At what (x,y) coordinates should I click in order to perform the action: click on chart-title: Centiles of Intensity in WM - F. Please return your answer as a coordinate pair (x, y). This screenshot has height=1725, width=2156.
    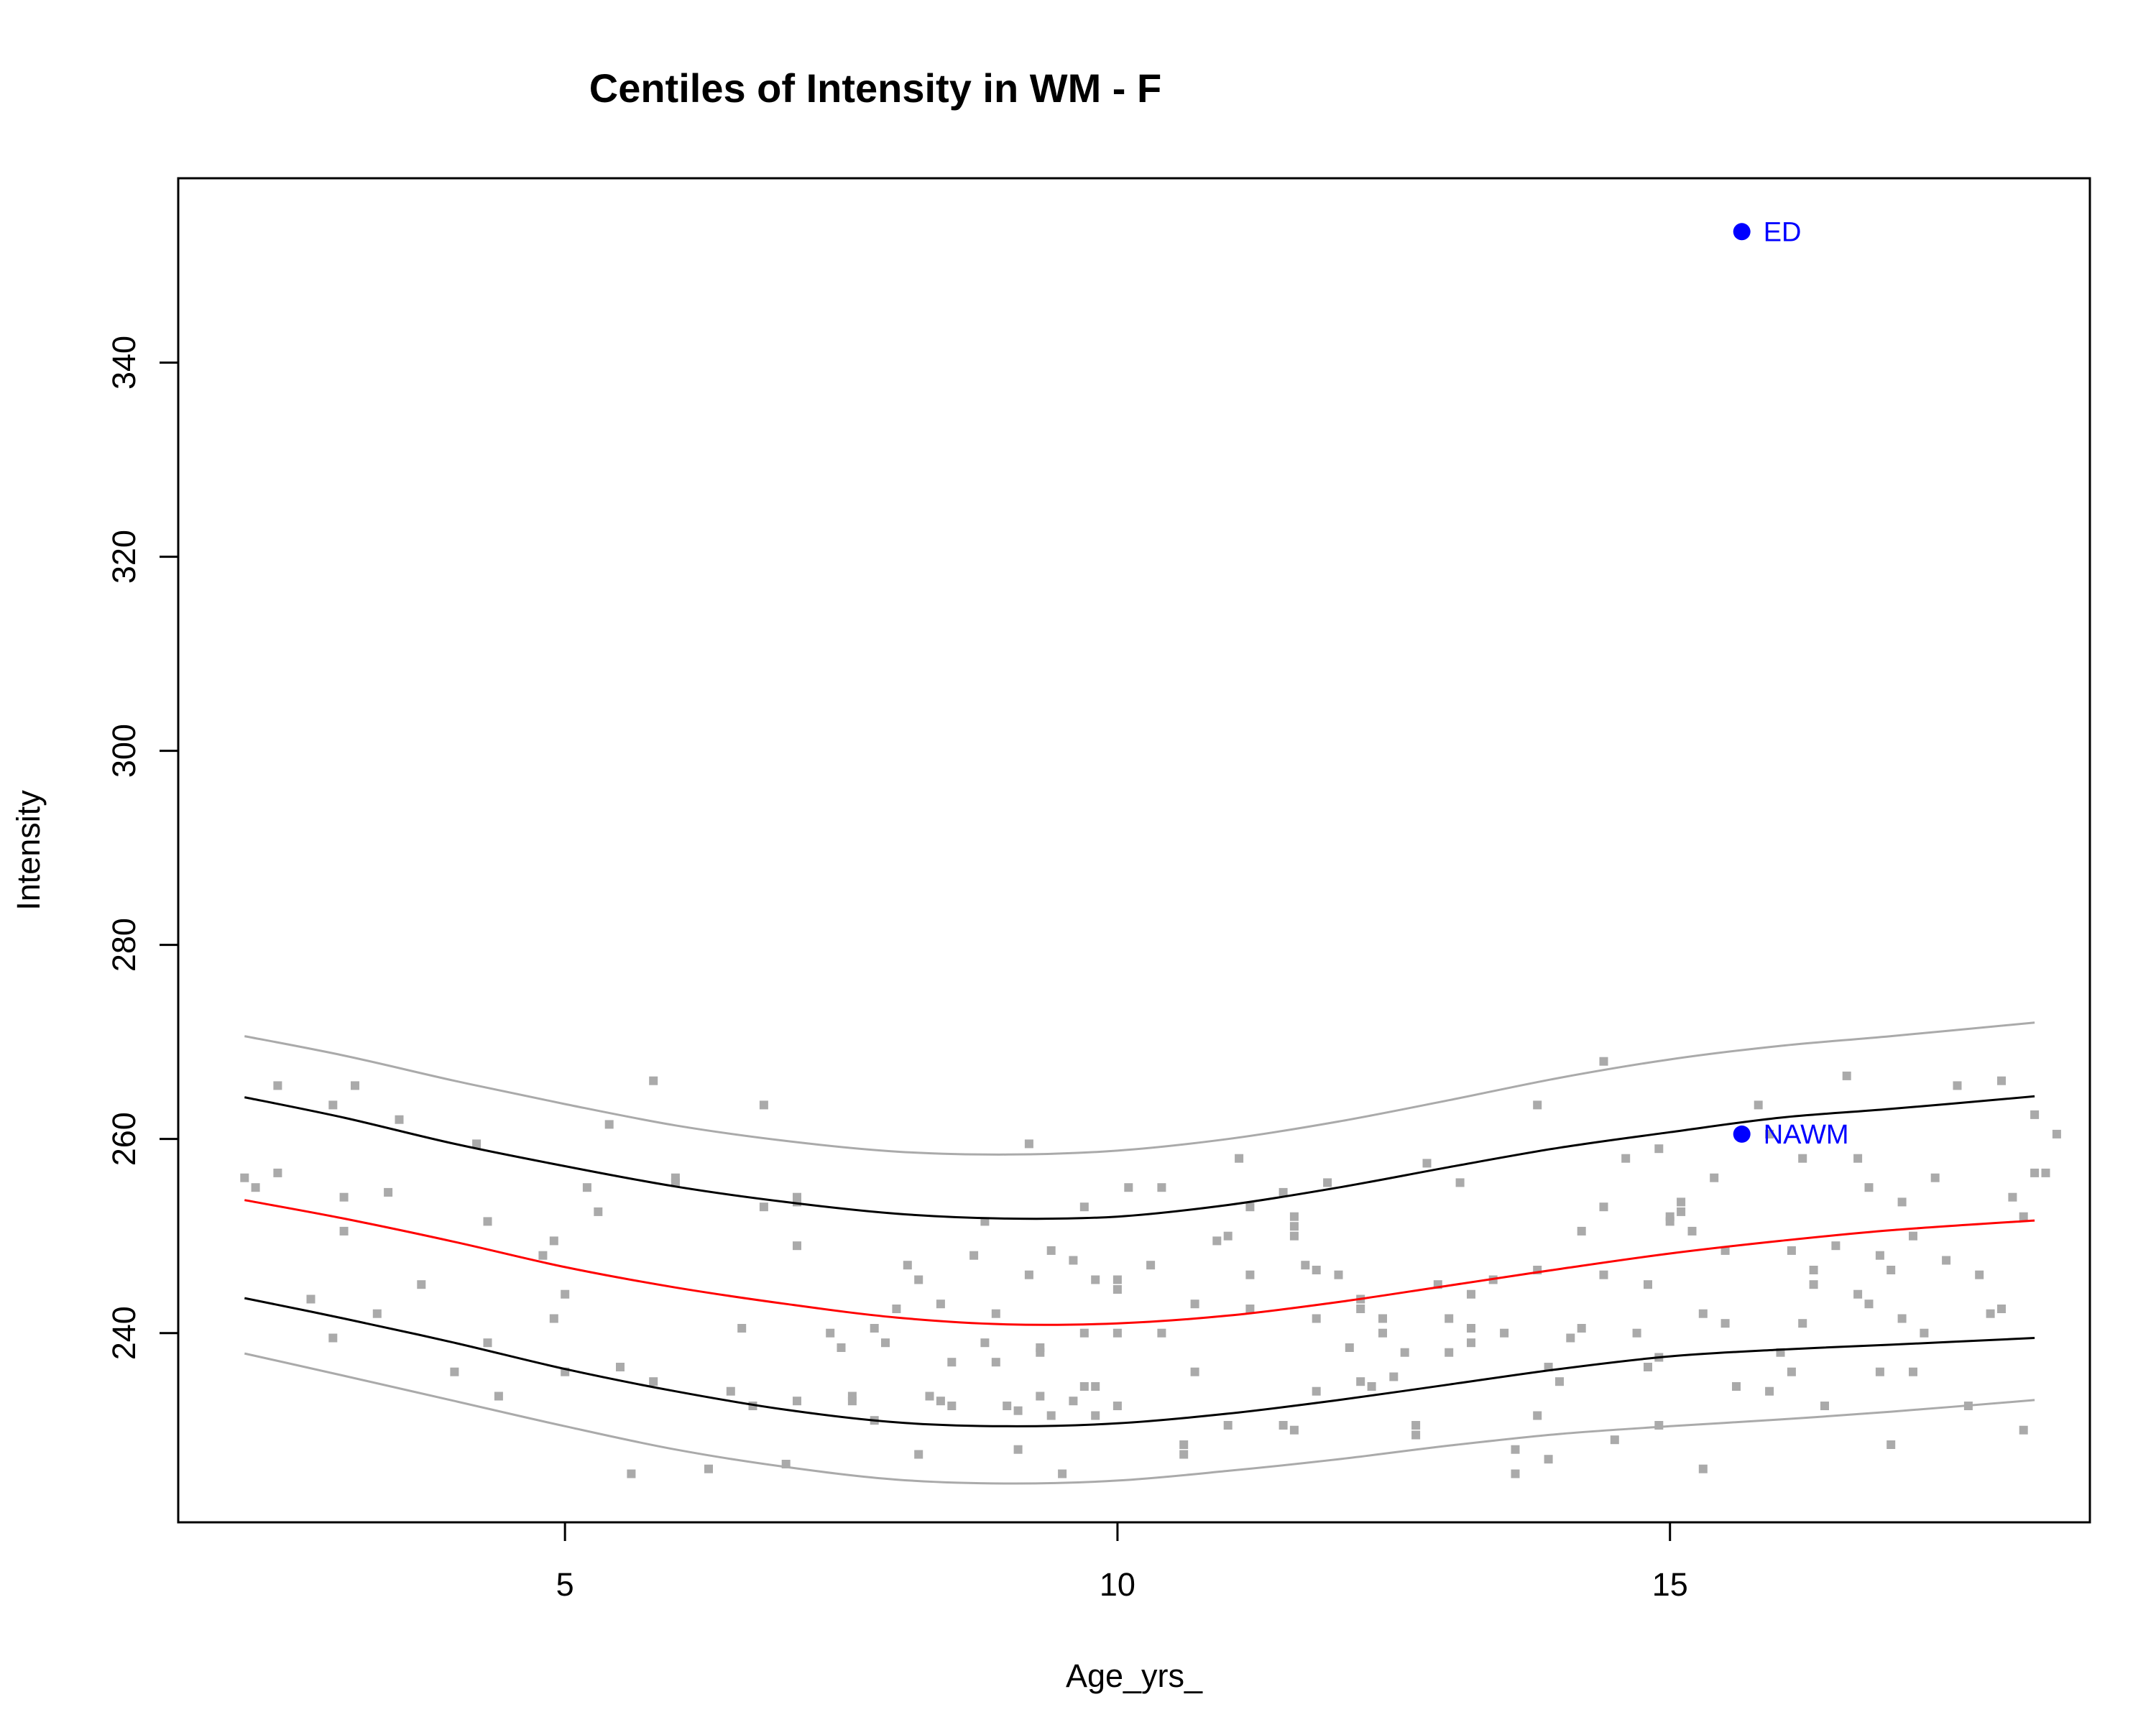
    Looking at the image, I should click on (875, 88).